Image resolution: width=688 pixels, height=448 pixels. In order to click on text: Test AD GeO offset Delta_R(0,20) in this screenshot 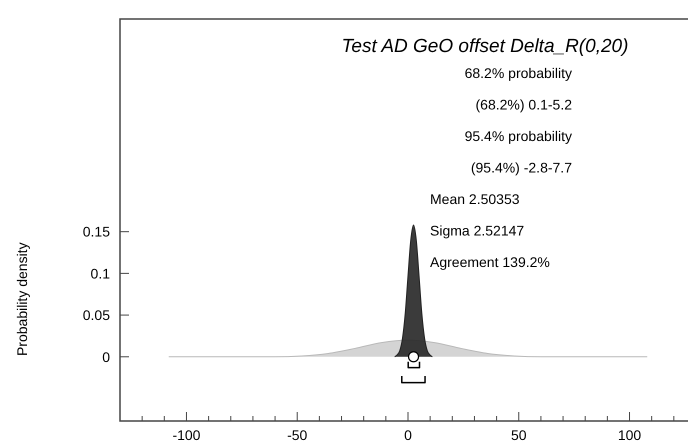, I will do `click(485, 46)`.